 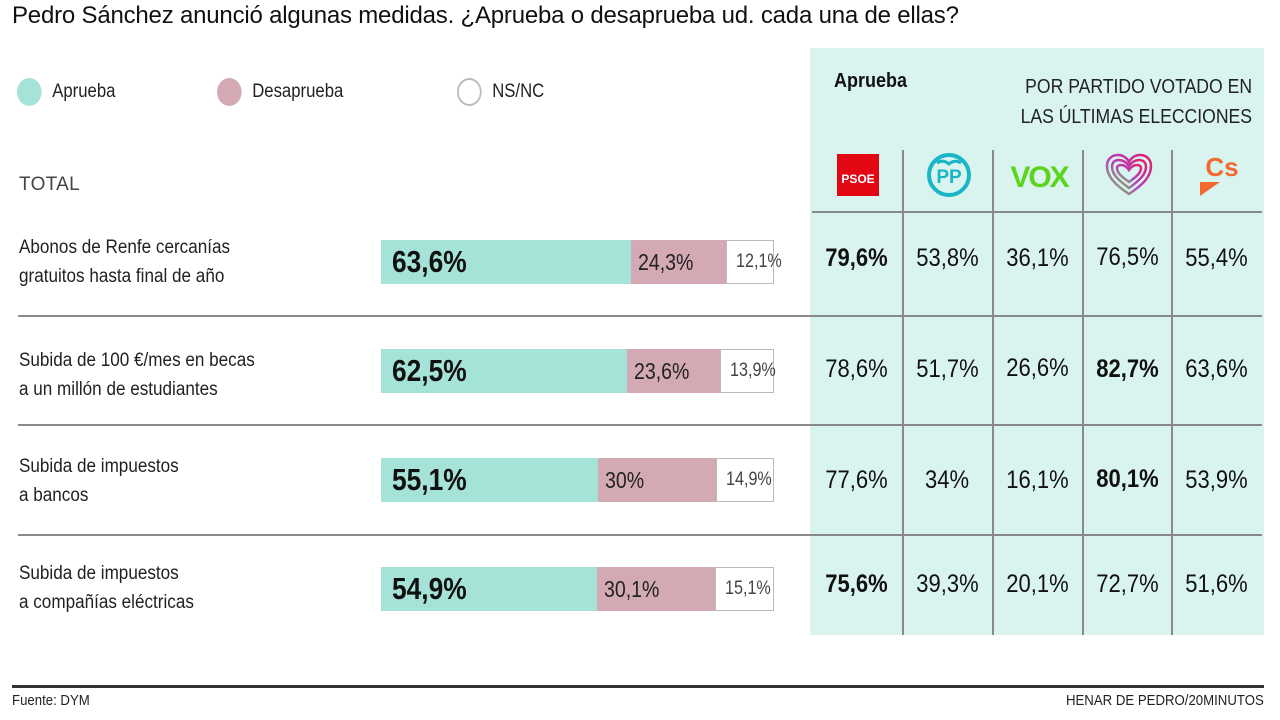 What do you see at coordinates (137, 360) in the screenshot?
I see `row-label-line1: Subida de 100 €/mes en becas` at bounding box center [137, 360].